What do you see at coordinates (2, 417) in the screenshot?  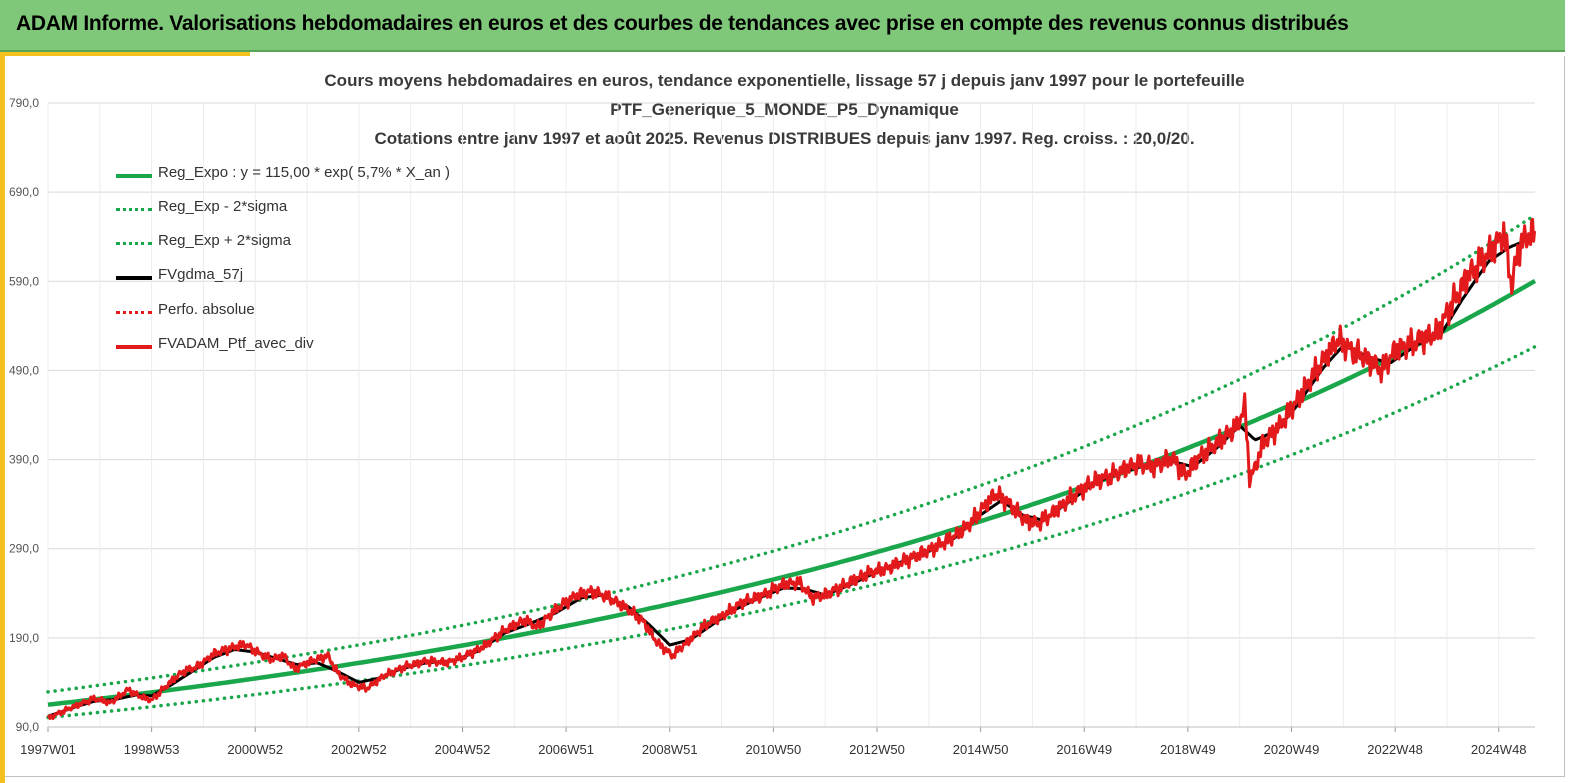 I see `accent-side` at bounding box center [2, 417].